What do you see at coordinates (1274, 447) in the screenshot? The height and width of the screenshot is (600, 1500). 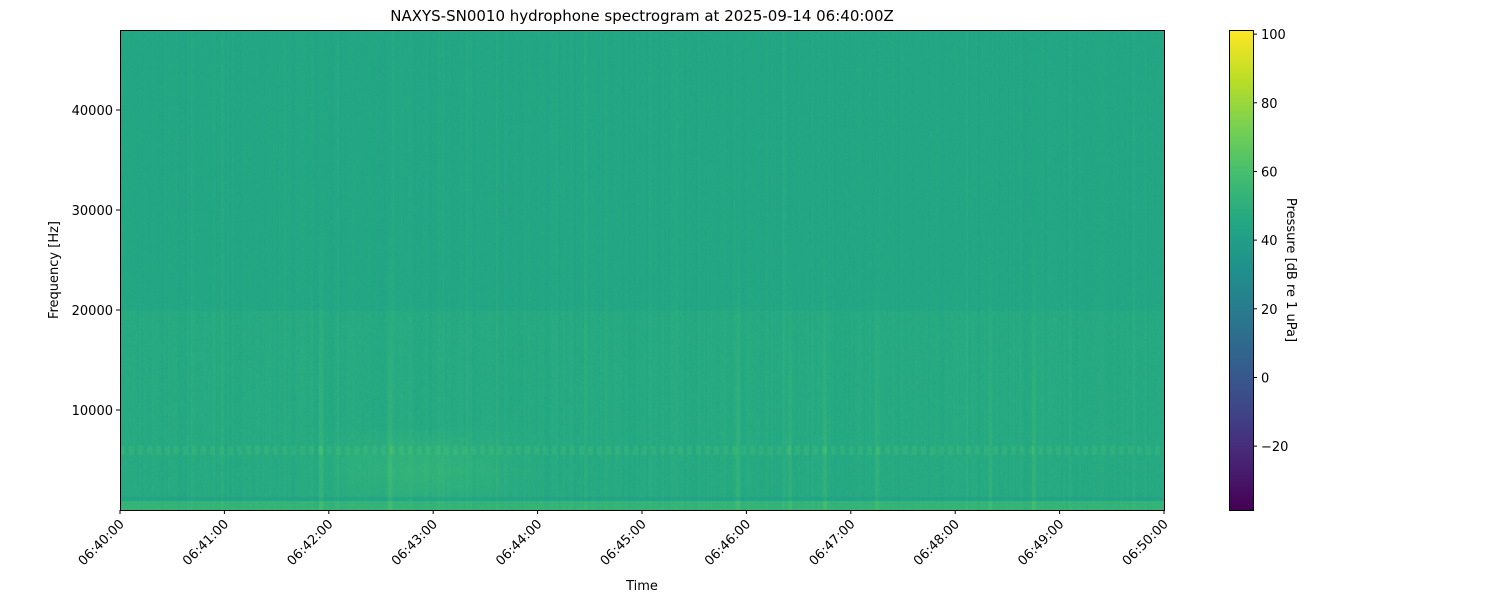 I see `colorbar-tick-label: −20` at bounding box center [1274, 447].